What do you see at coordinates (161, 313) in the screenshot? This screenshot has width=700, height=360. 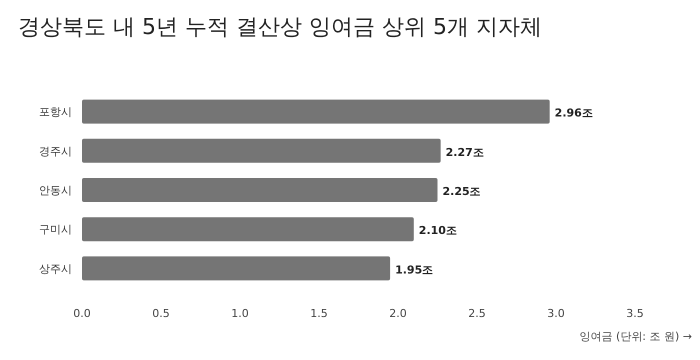 I see `x-tick-label: 0.5` at bounding box center [161, 313].